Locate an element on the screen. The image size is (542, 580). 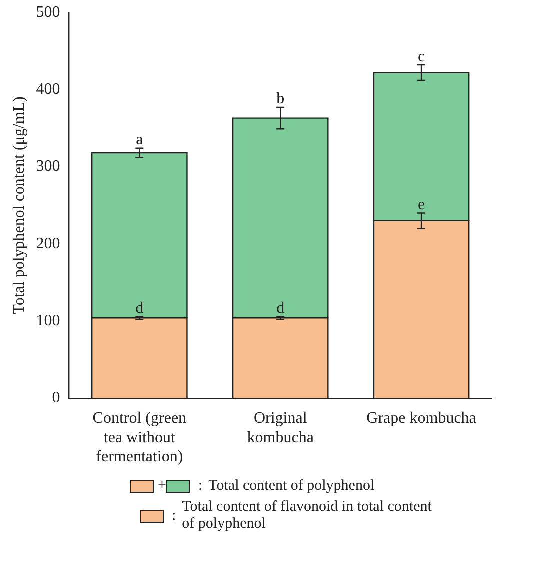
x-tick-label: Grape kombucha is located at coordinates (421, 419).